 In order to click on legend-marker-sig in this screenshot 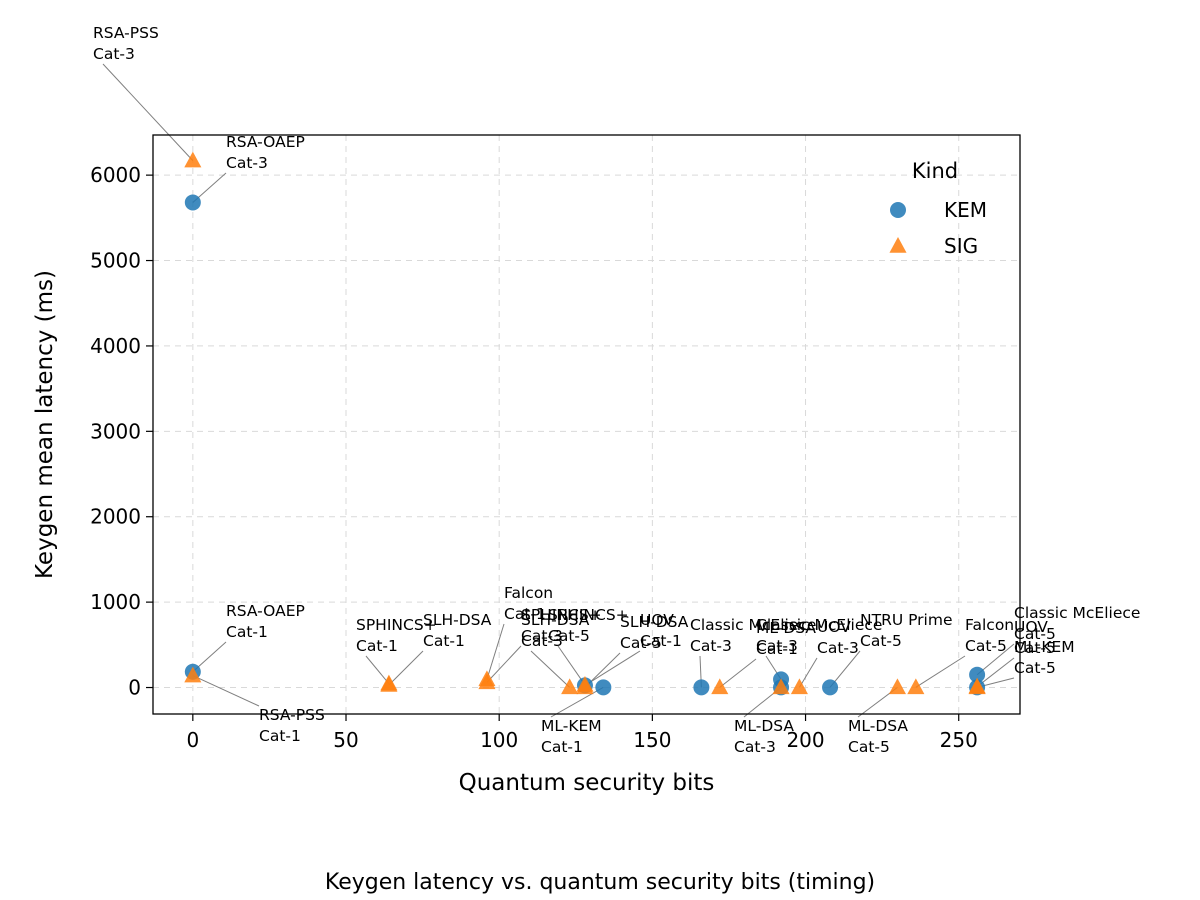, I will do `click(898, 245)`.